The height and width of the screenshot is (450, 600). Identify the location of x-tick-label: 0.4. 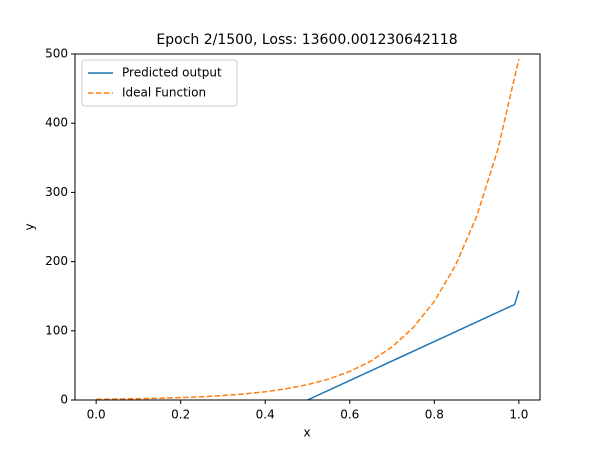
(265, 415).